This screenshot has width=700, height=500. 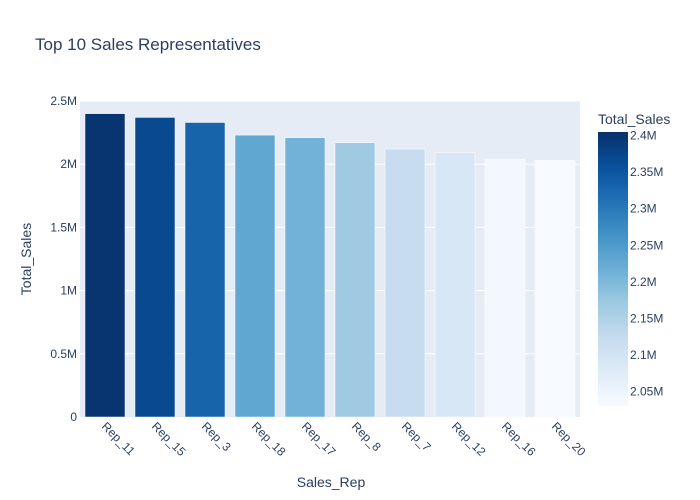 What do you see at coordinates (68, 164) in the screenshot?
I see `y-tick-label: 2M` at bounding box center [68, 164].